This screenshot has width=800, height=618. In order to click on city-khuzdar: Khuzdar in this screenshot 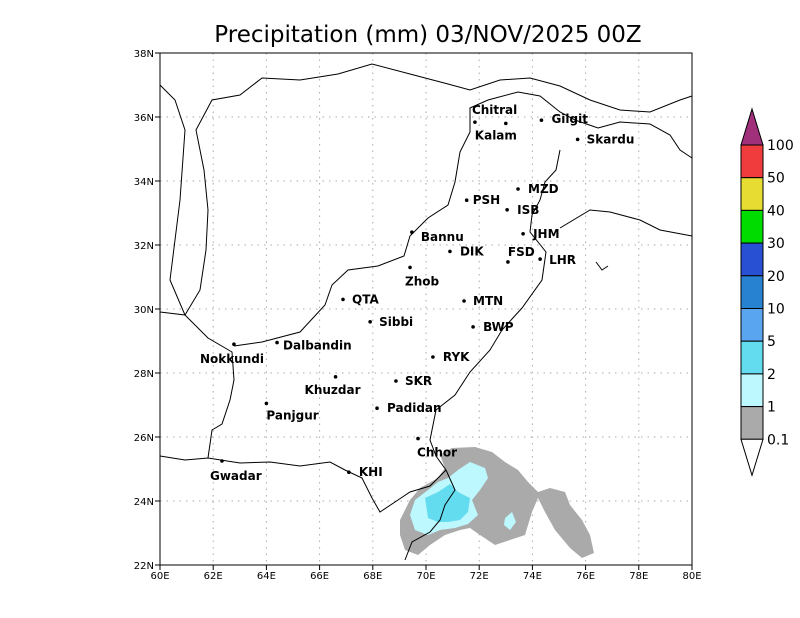, I will do `click(333, 386)`.